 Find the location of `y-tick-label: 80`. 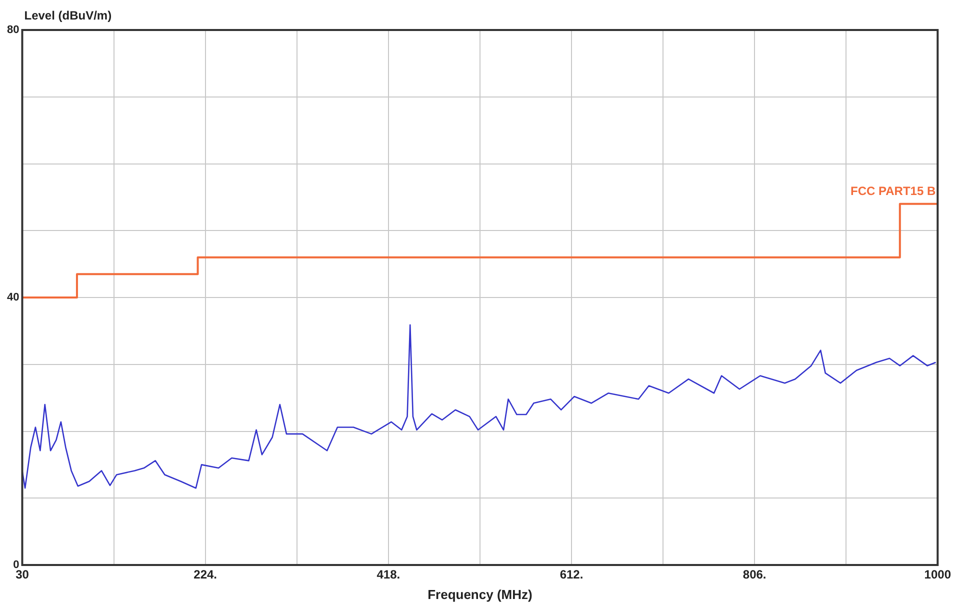

y-tick-label: 80 is located at coordinates (13, 30).